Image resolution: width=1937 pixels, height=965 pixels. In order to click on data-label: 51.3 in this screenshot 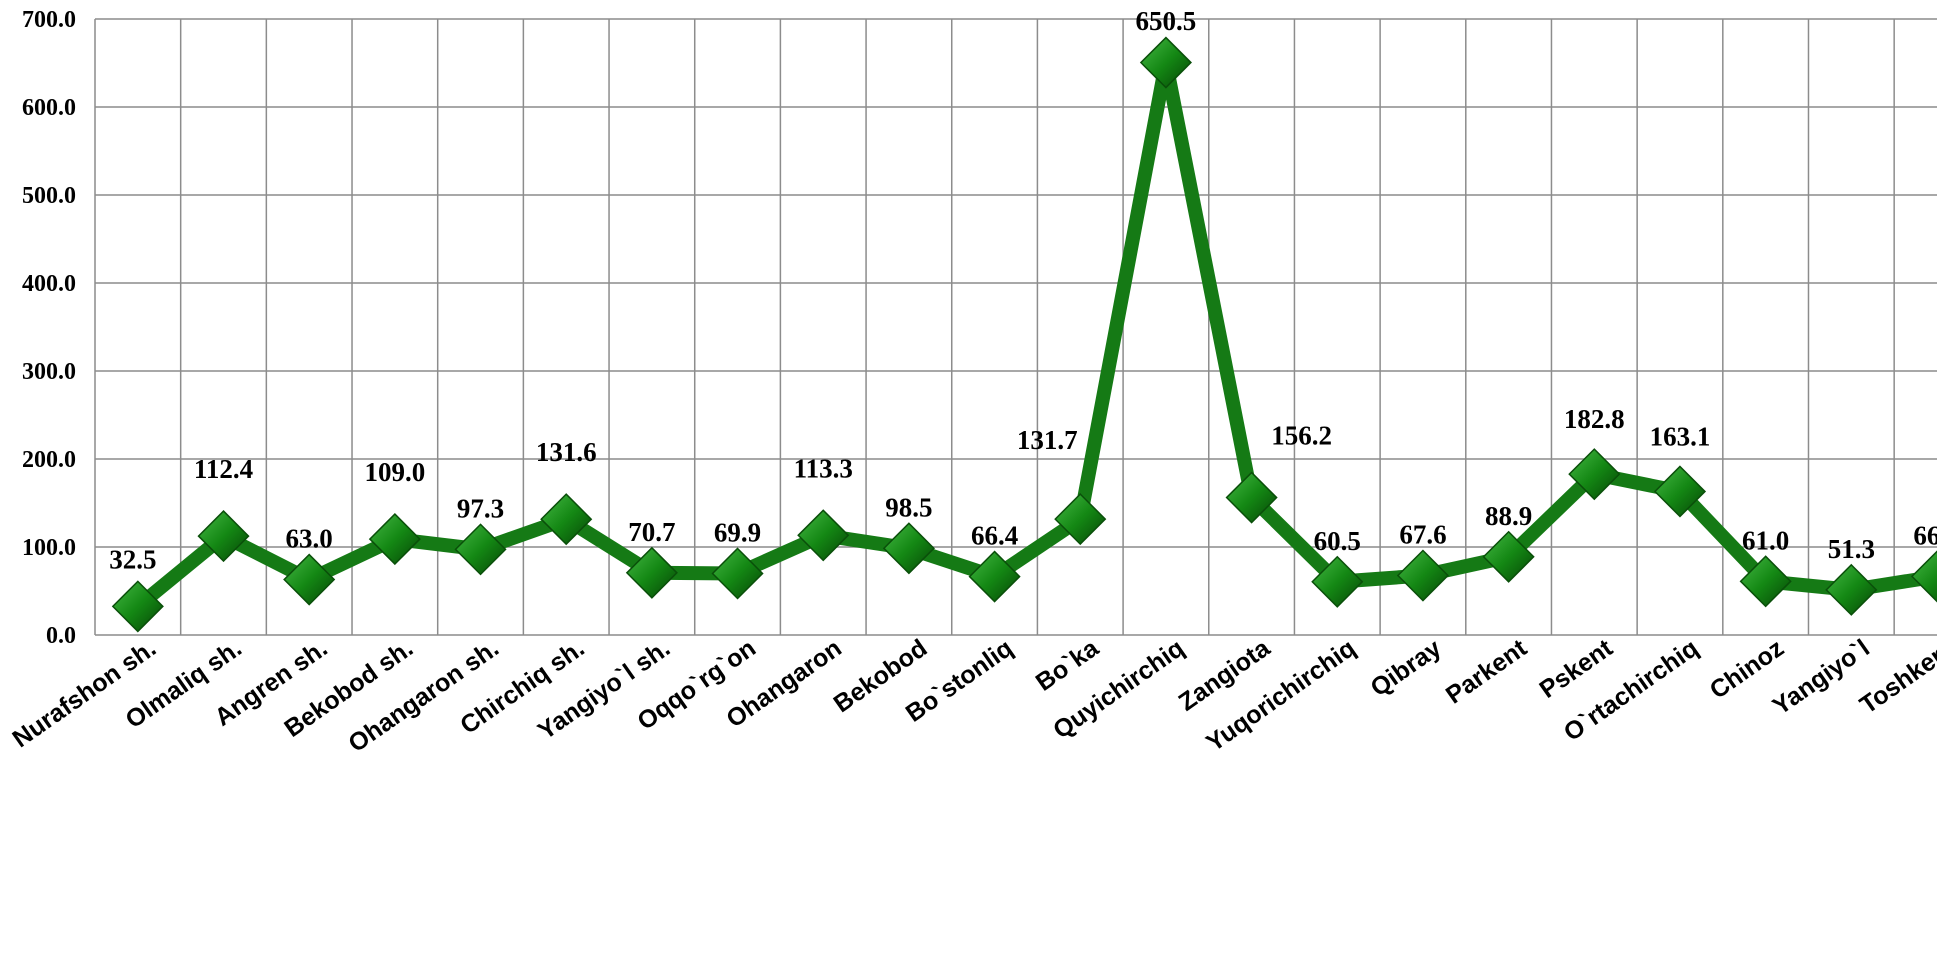, I will do `click(1851, 549)`.